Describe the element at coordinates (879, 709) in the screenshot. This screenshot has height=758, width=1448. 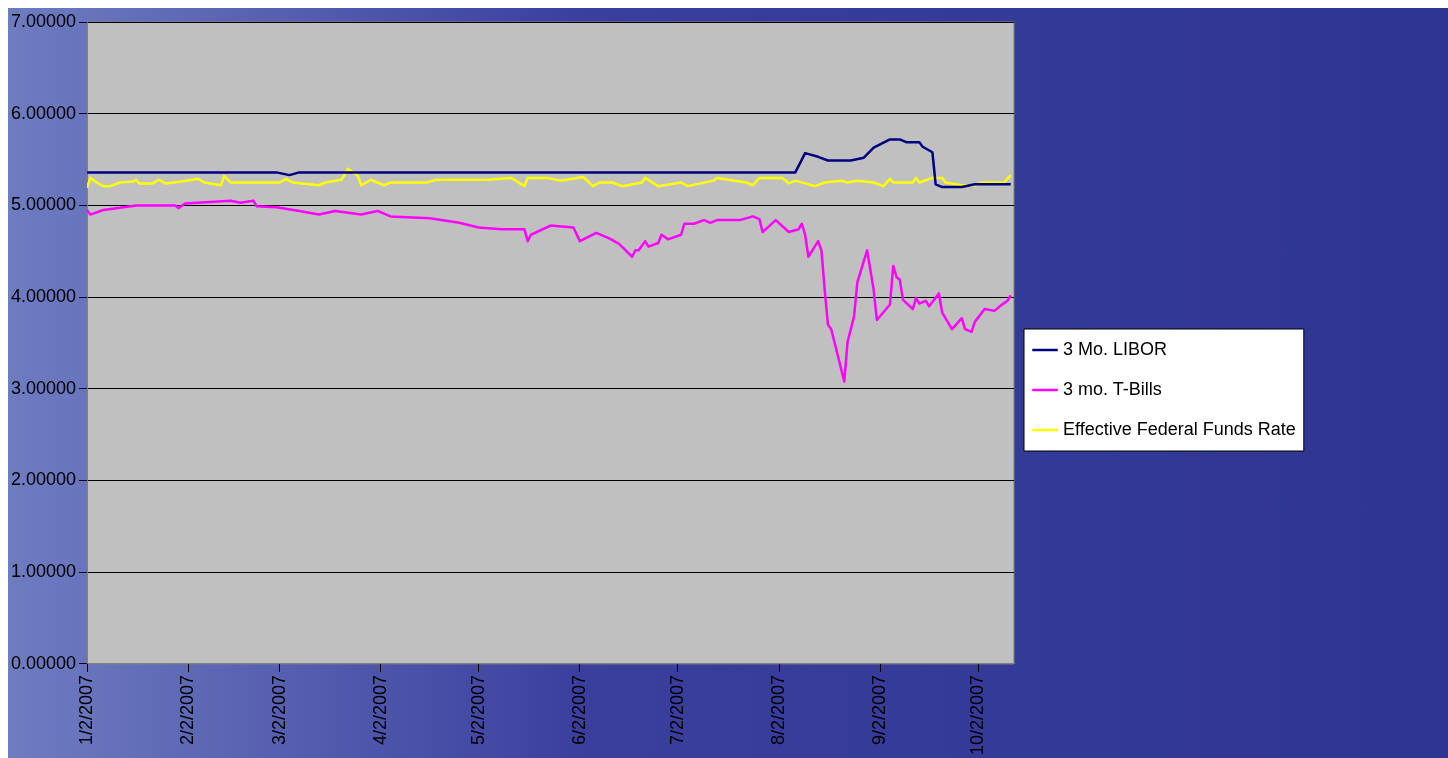
I see `x-tick-label: 9/2/2007` at that location.